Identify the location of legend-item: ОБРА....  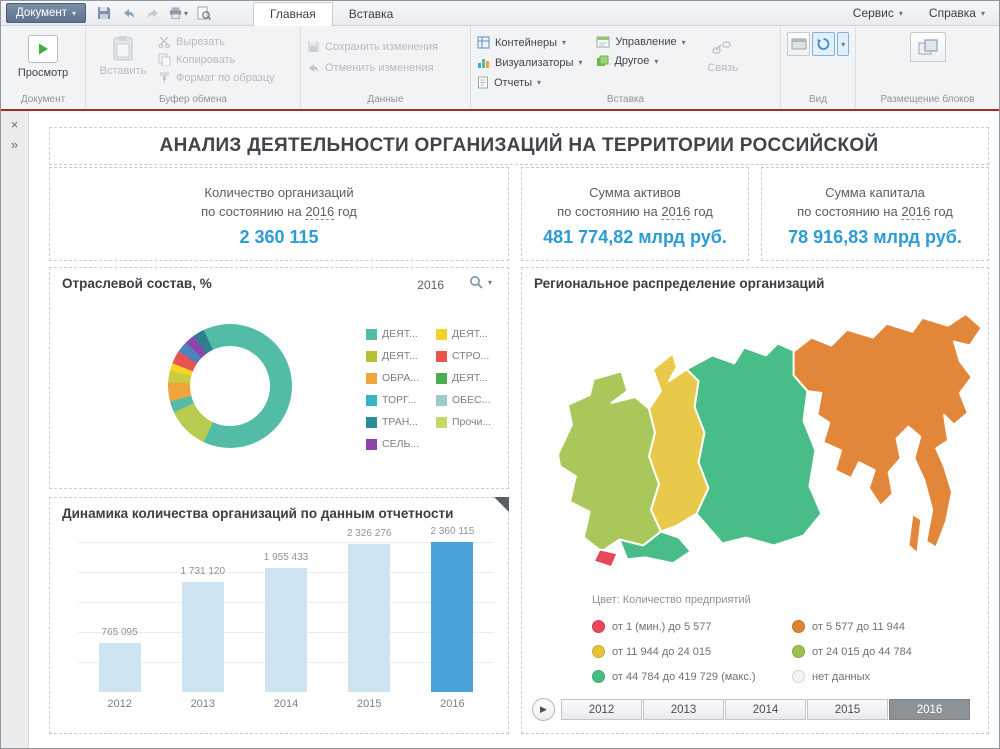
(392, 378).